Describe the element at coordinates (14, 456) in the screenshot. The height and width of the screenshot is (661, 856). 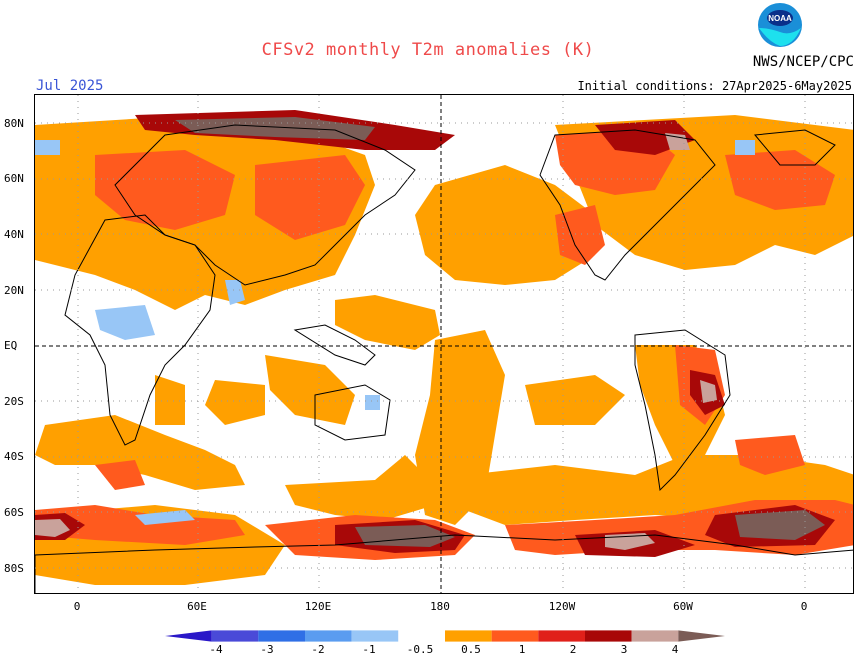
I see `lat-label-40s: 40S` at that location.